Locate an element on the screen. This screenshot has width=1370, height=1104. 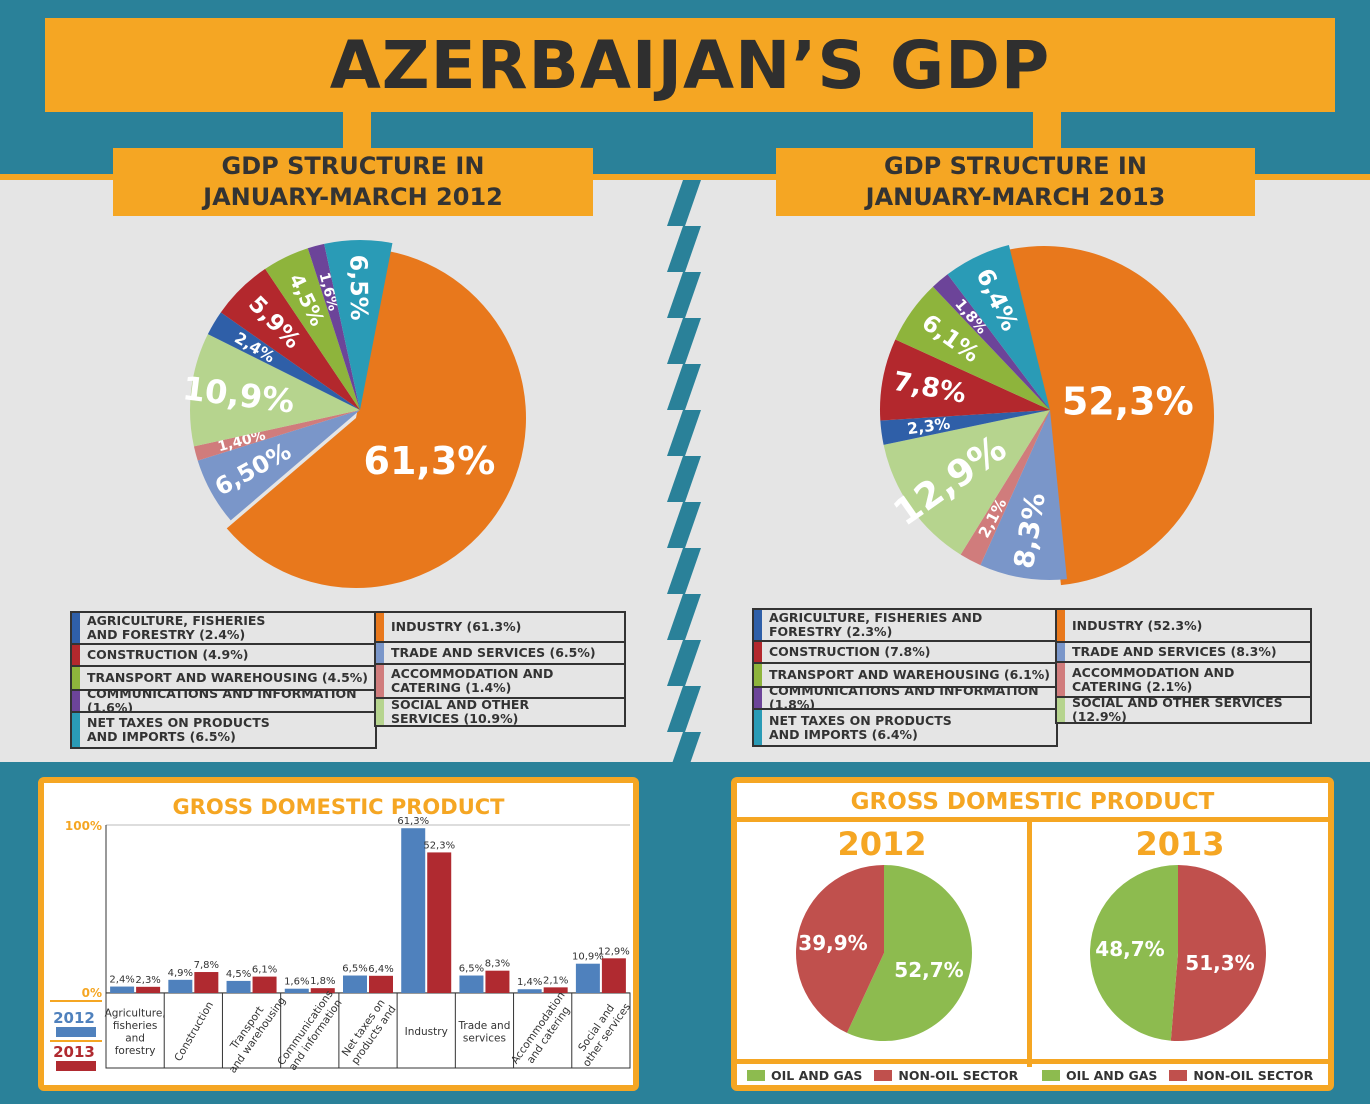
legend-item-accommodation: ACCOMMODATION AND CATERING (1.4%) is located at coordinates (500, 681).